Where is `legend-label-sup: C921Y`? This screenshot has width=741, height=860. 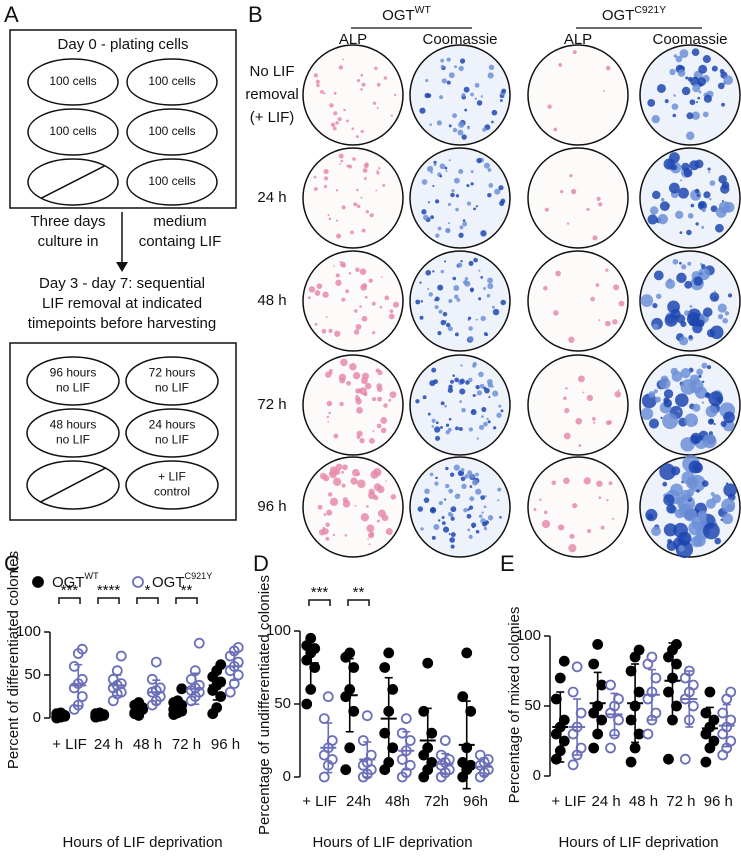 legend-label-sup: C921Y is located at coordinates (199, 576).